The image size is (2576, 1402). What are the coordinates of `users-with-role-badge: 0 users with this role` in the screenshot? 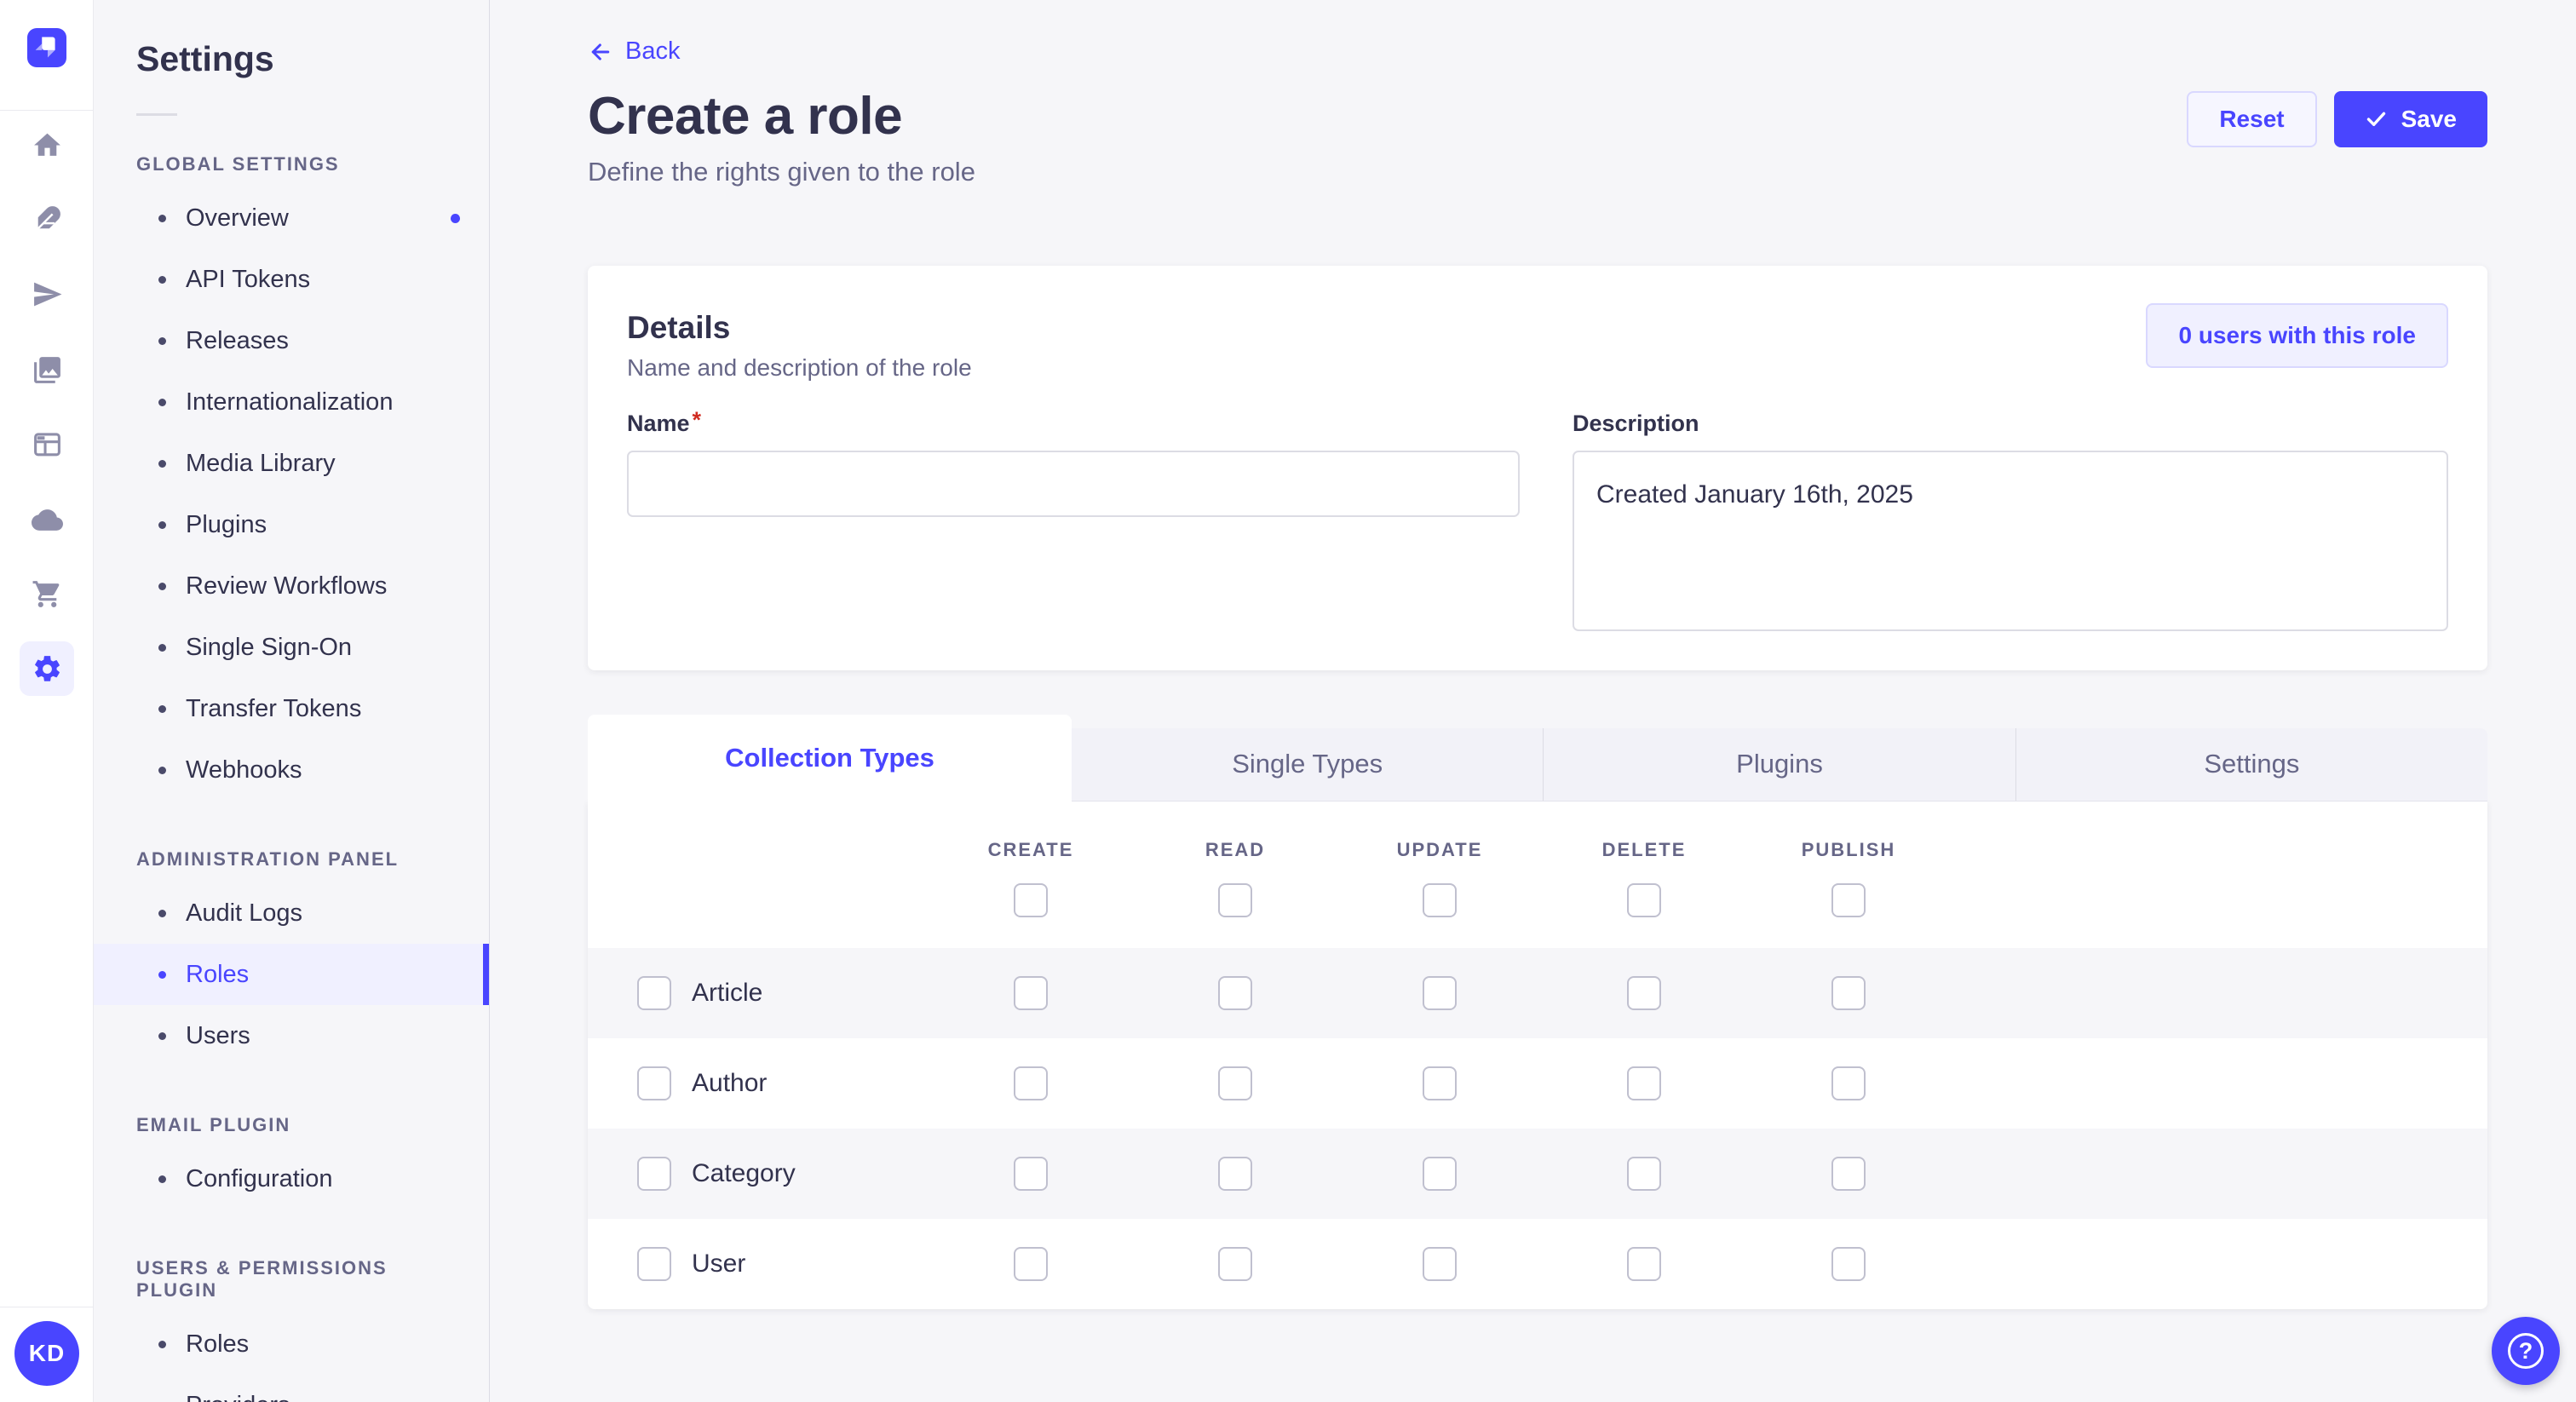 It's located at (2297, 335).